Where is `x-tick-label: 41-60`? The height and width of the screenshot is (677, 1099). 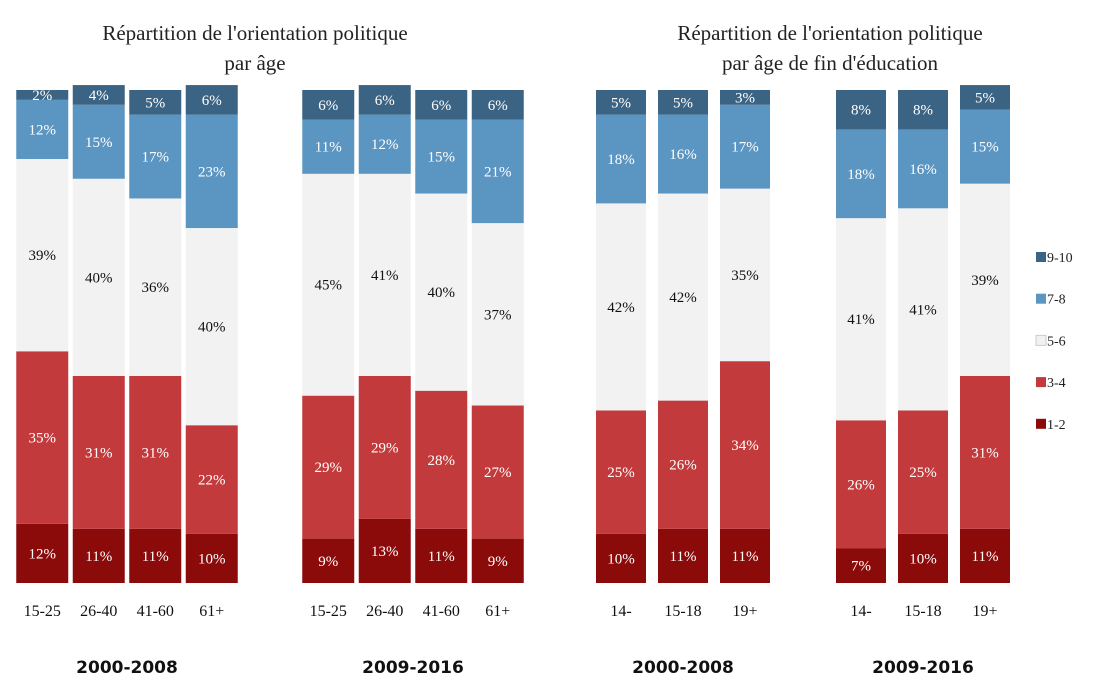
x-tick-label: 41-60 is located at coordinates (155, 611).